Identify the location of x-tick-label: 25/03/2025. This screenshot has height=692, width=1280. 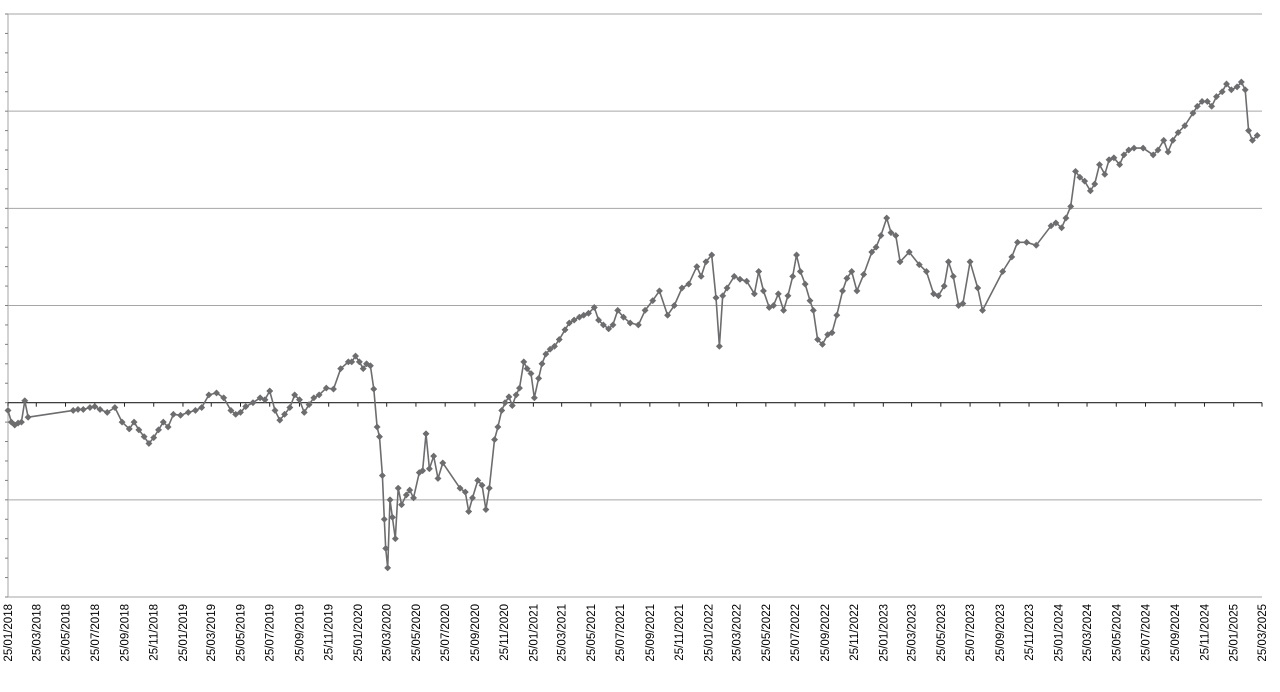
(1263, 633).